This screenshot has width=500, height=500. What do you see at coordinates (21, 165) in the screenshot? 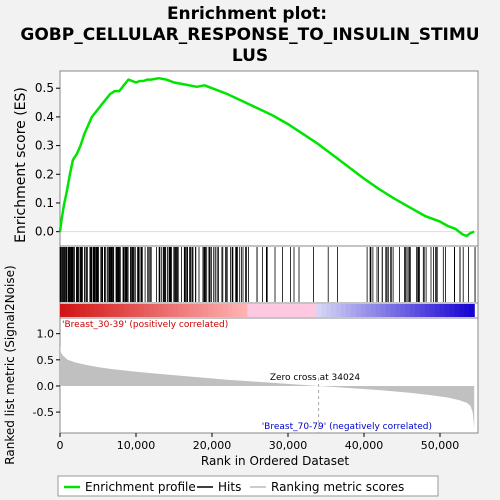
I see `es-y-axis-label: Enrichment score (ES)` at bounding box center [21, 165].